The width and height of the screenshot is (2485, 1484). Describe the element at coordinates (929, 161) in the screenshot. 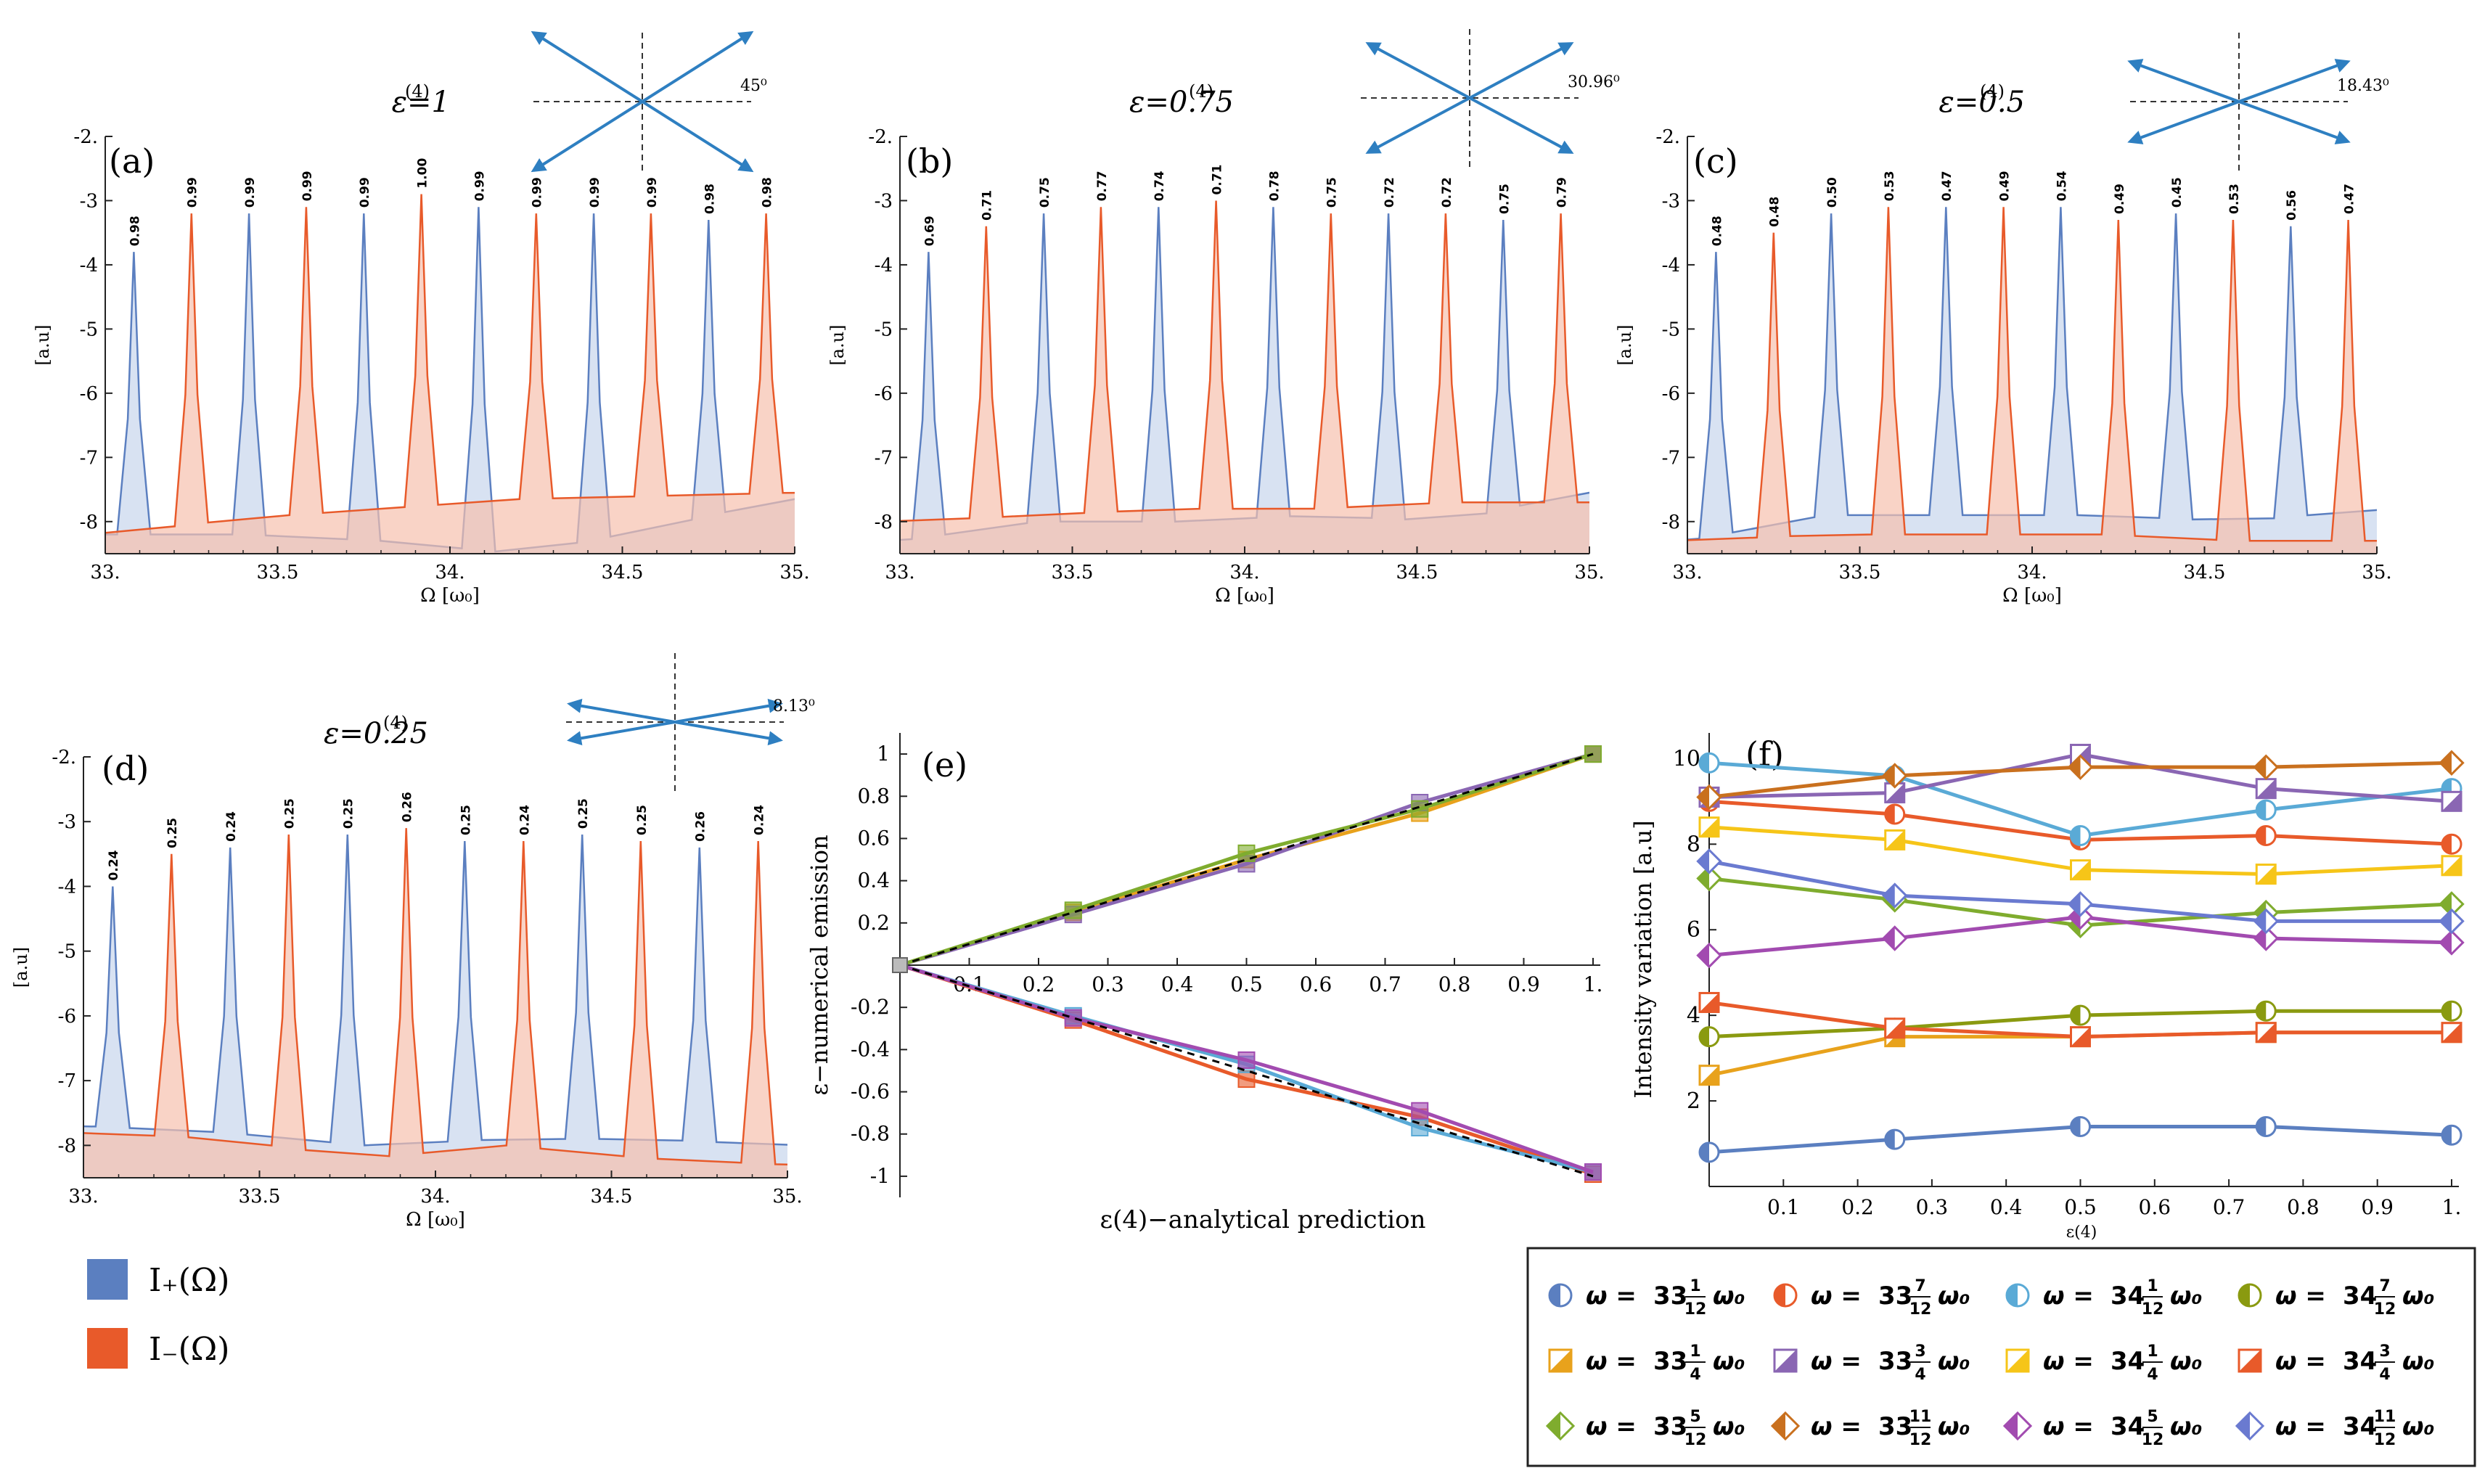

I see `panel-label: (b)` at that location.